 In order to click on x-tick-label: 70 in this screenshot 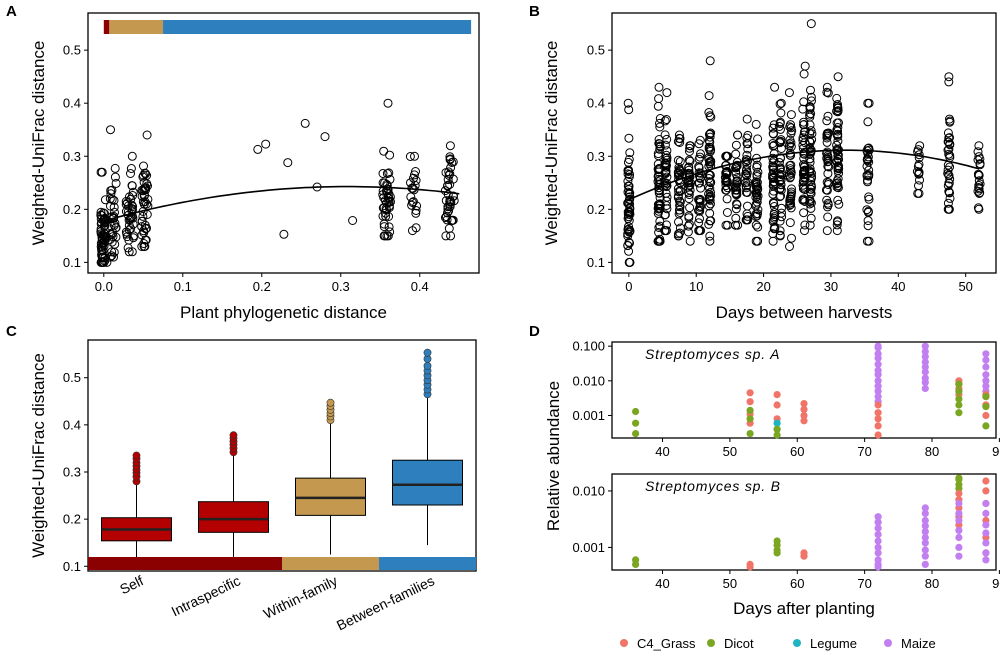, I will do `click(864, 451)`.